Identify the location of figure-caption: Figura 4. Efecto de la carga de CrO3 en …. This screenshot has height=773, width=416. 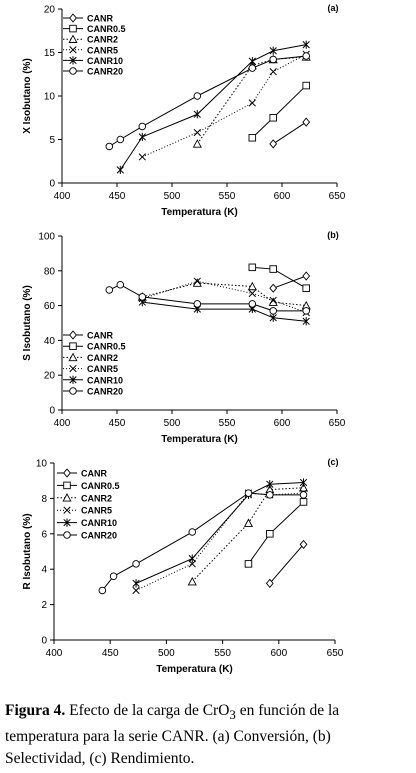
(210, 735).